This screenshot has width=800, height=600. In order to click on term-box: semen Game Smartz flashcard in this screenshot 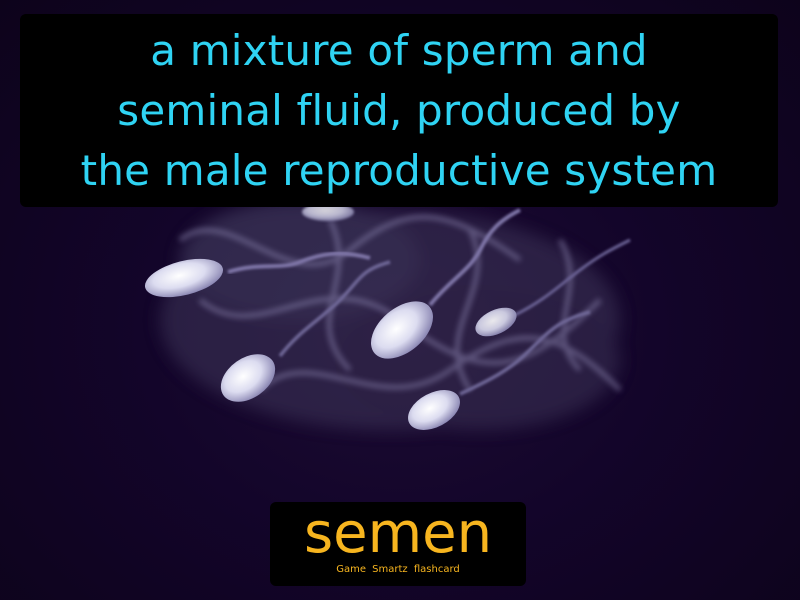, I will do `click(398, 544)`.